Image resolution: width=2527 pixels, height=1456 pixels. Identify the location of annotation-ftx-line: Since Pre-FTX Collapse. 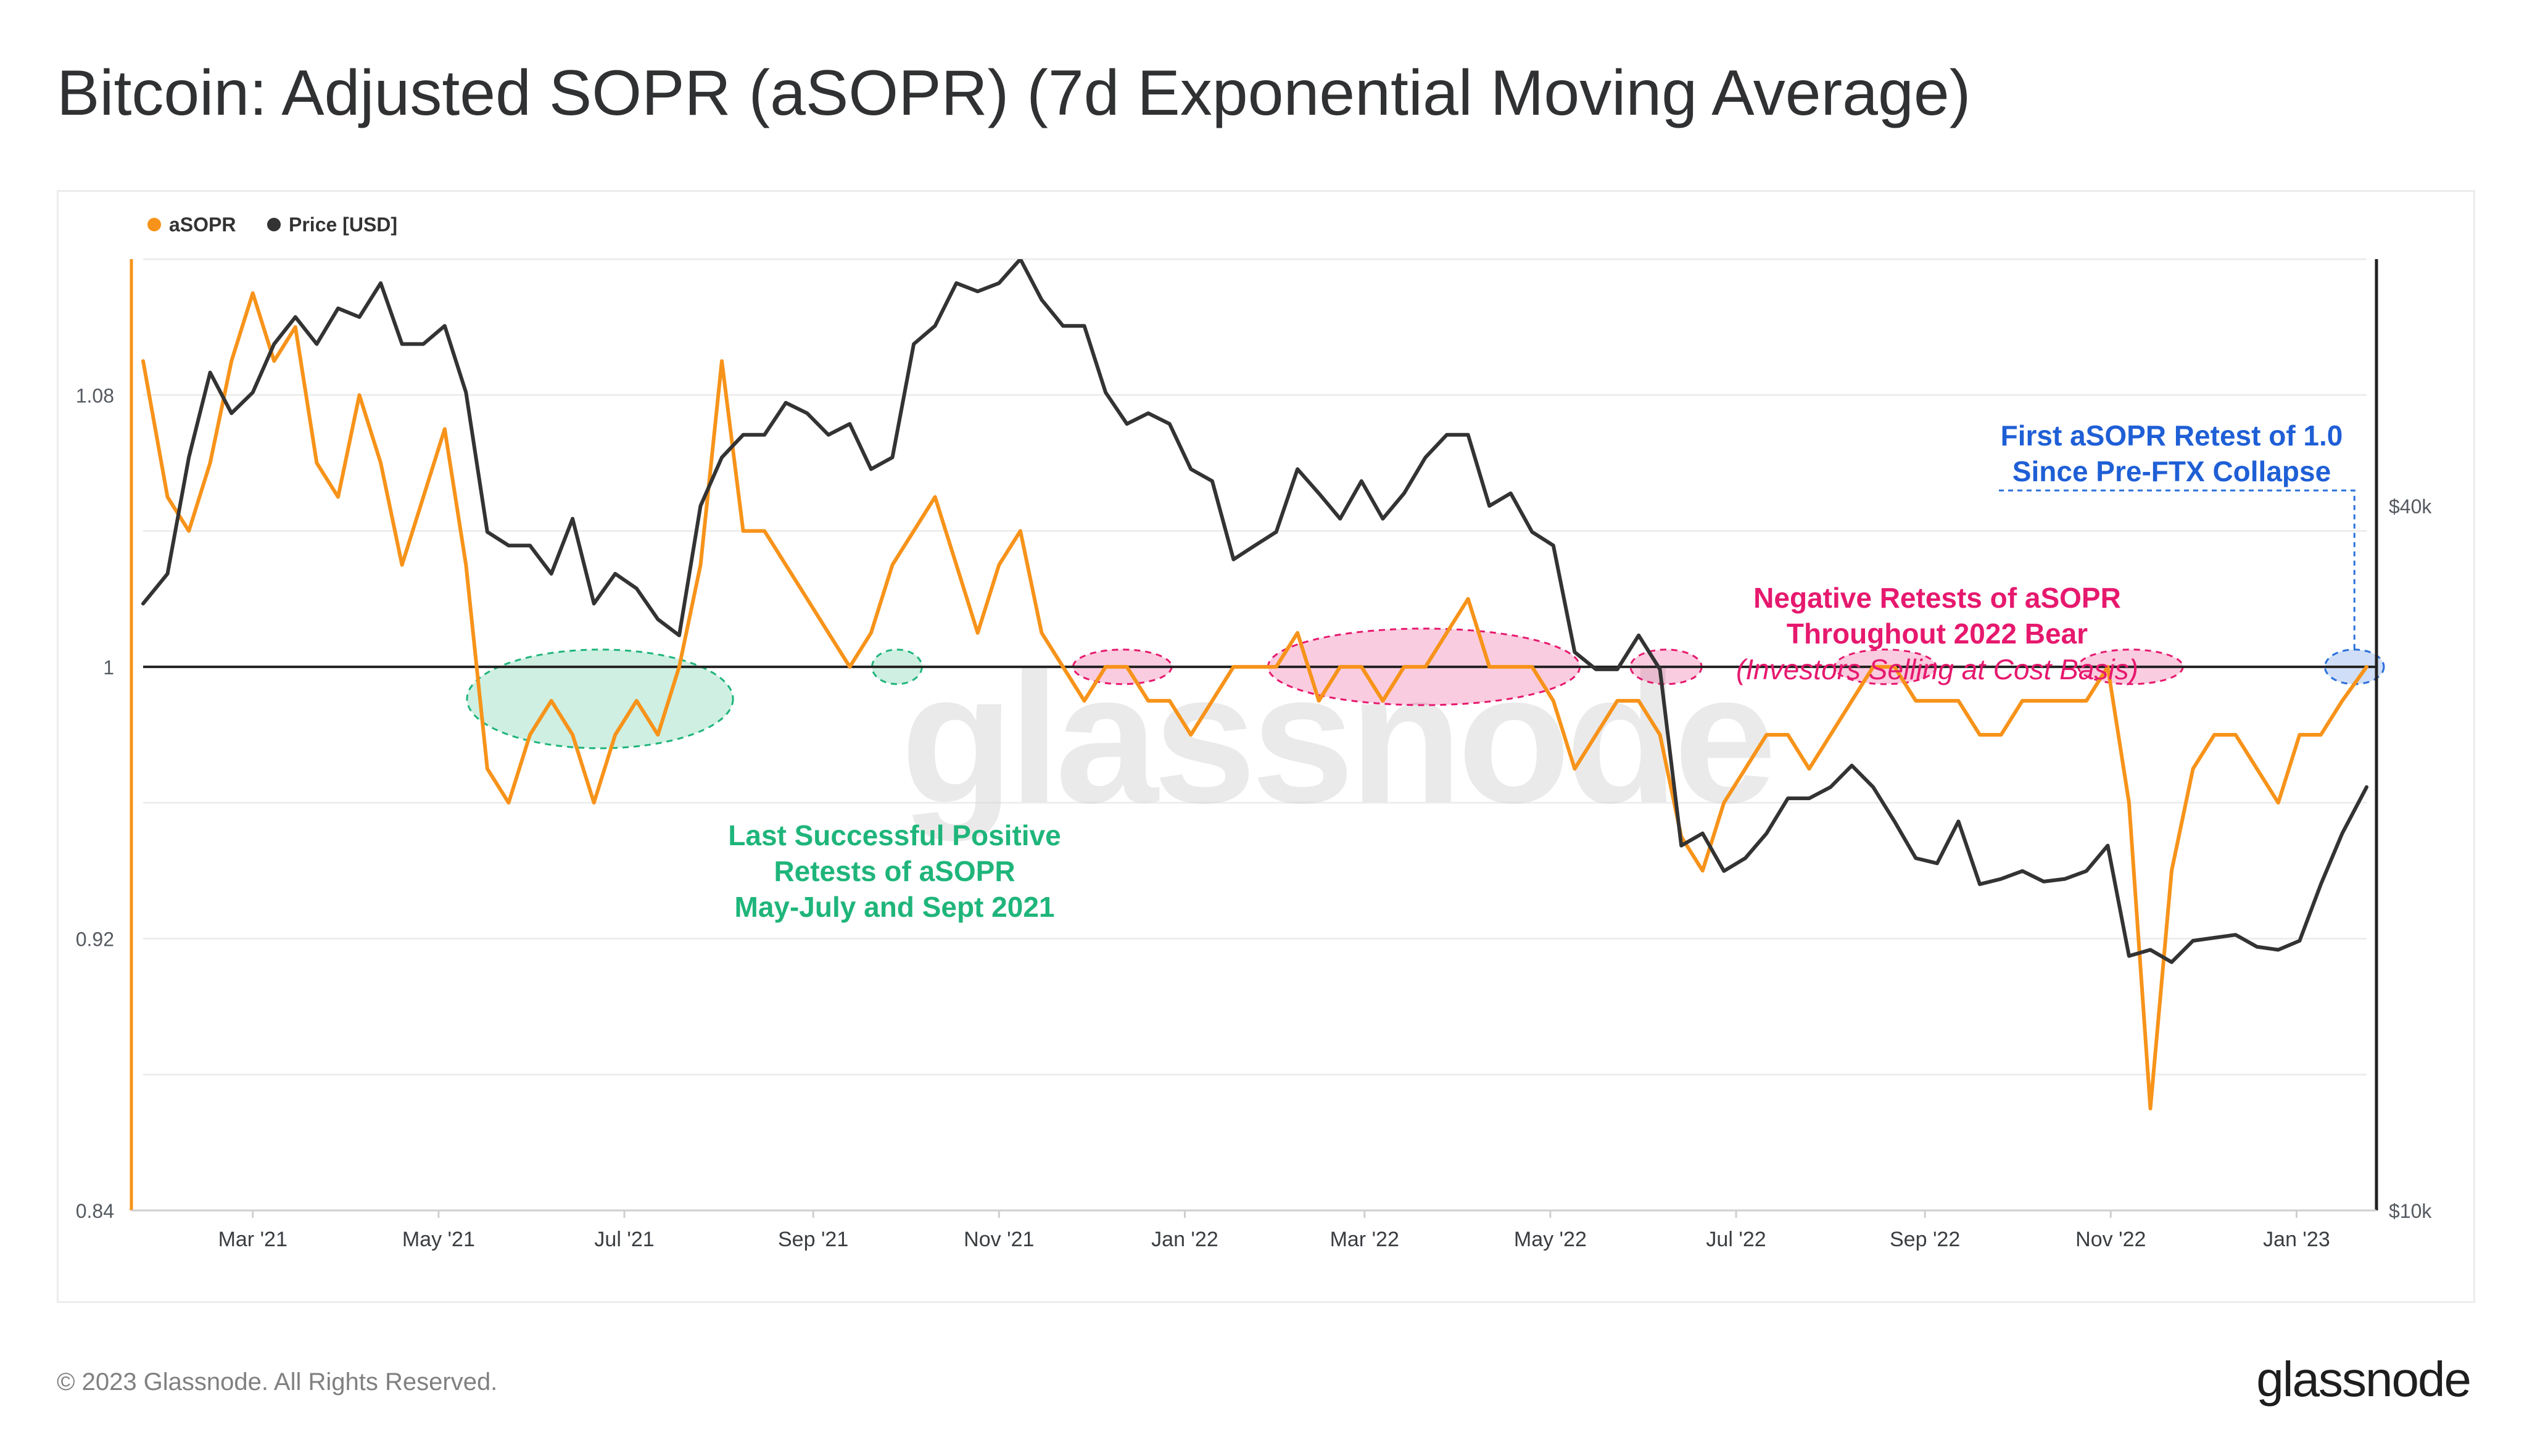
(2171, 471).